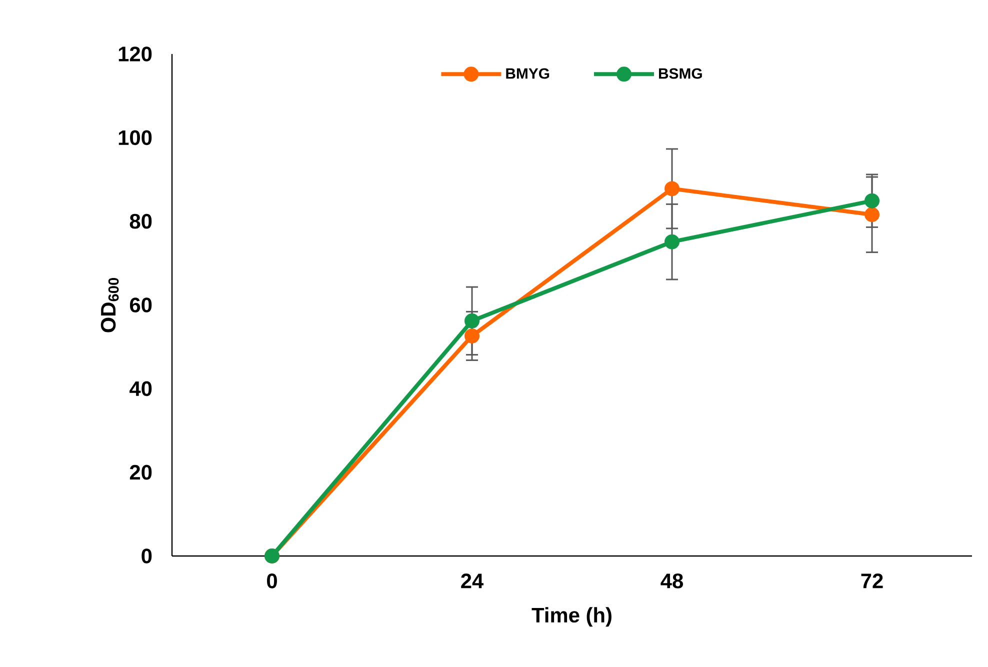 Image resolution: width=988 pixels, height=667 pixels. What do you see at coordinates (272, 581) in the screenshot?
I see `x-tick-label: 0` at bounding box center [272, 581].